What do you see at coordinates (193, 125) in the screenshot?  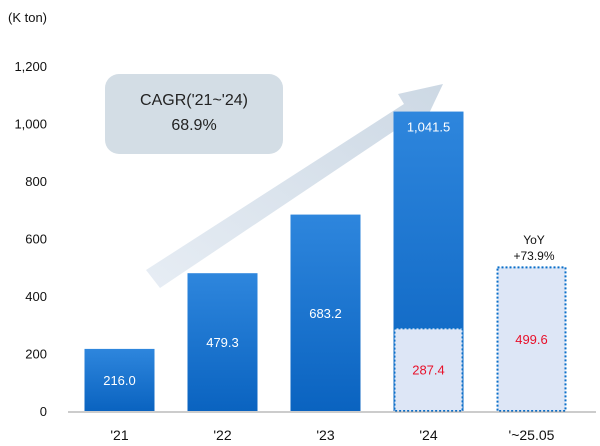 I see `cagr-value: 68.9%` at bounding box center [193, 125].